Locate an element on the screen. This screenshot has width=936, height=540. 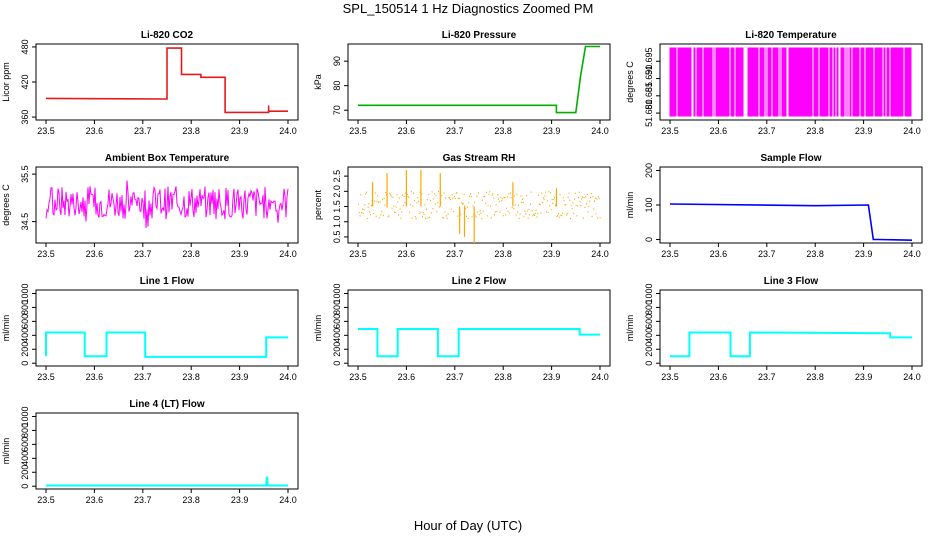
y-tick-label: 51.695 is located at coordinates (649, 62).